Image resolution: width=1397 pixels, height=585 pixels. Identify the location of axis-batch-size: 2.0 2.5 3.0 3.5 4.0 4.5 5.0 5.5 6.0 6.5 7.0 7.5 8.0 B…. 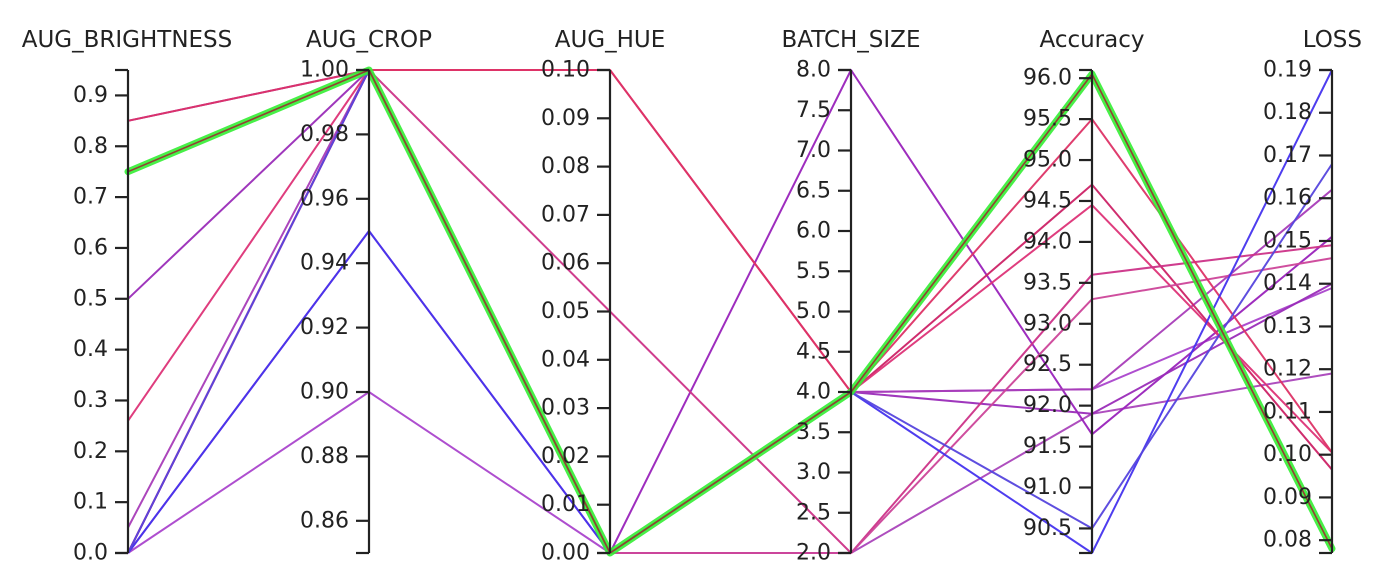
(851, 296).